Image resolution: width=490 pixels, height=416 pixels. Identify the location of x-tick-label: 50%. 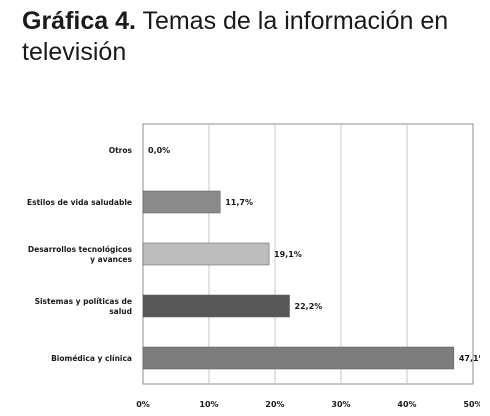
(471, 404).